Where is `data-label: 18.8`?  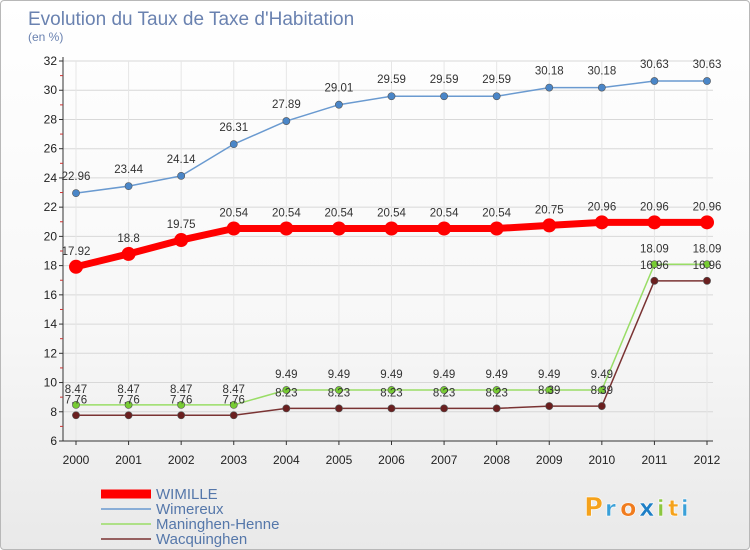
data-label: 18.8 is located at coordinates (128, 239).